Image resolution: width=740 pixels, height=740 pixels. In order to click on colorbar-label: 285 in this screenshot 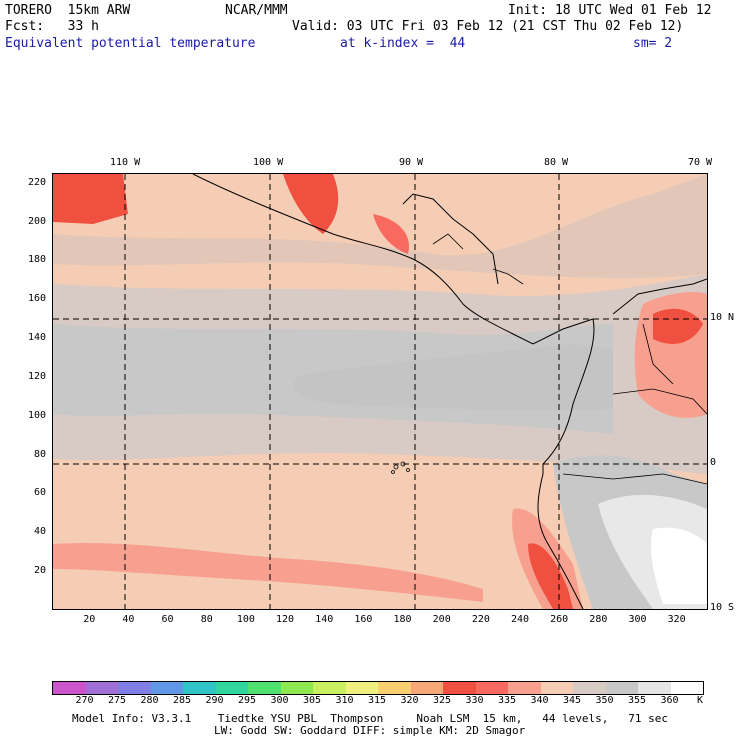, I will do `click(182, 700)`.